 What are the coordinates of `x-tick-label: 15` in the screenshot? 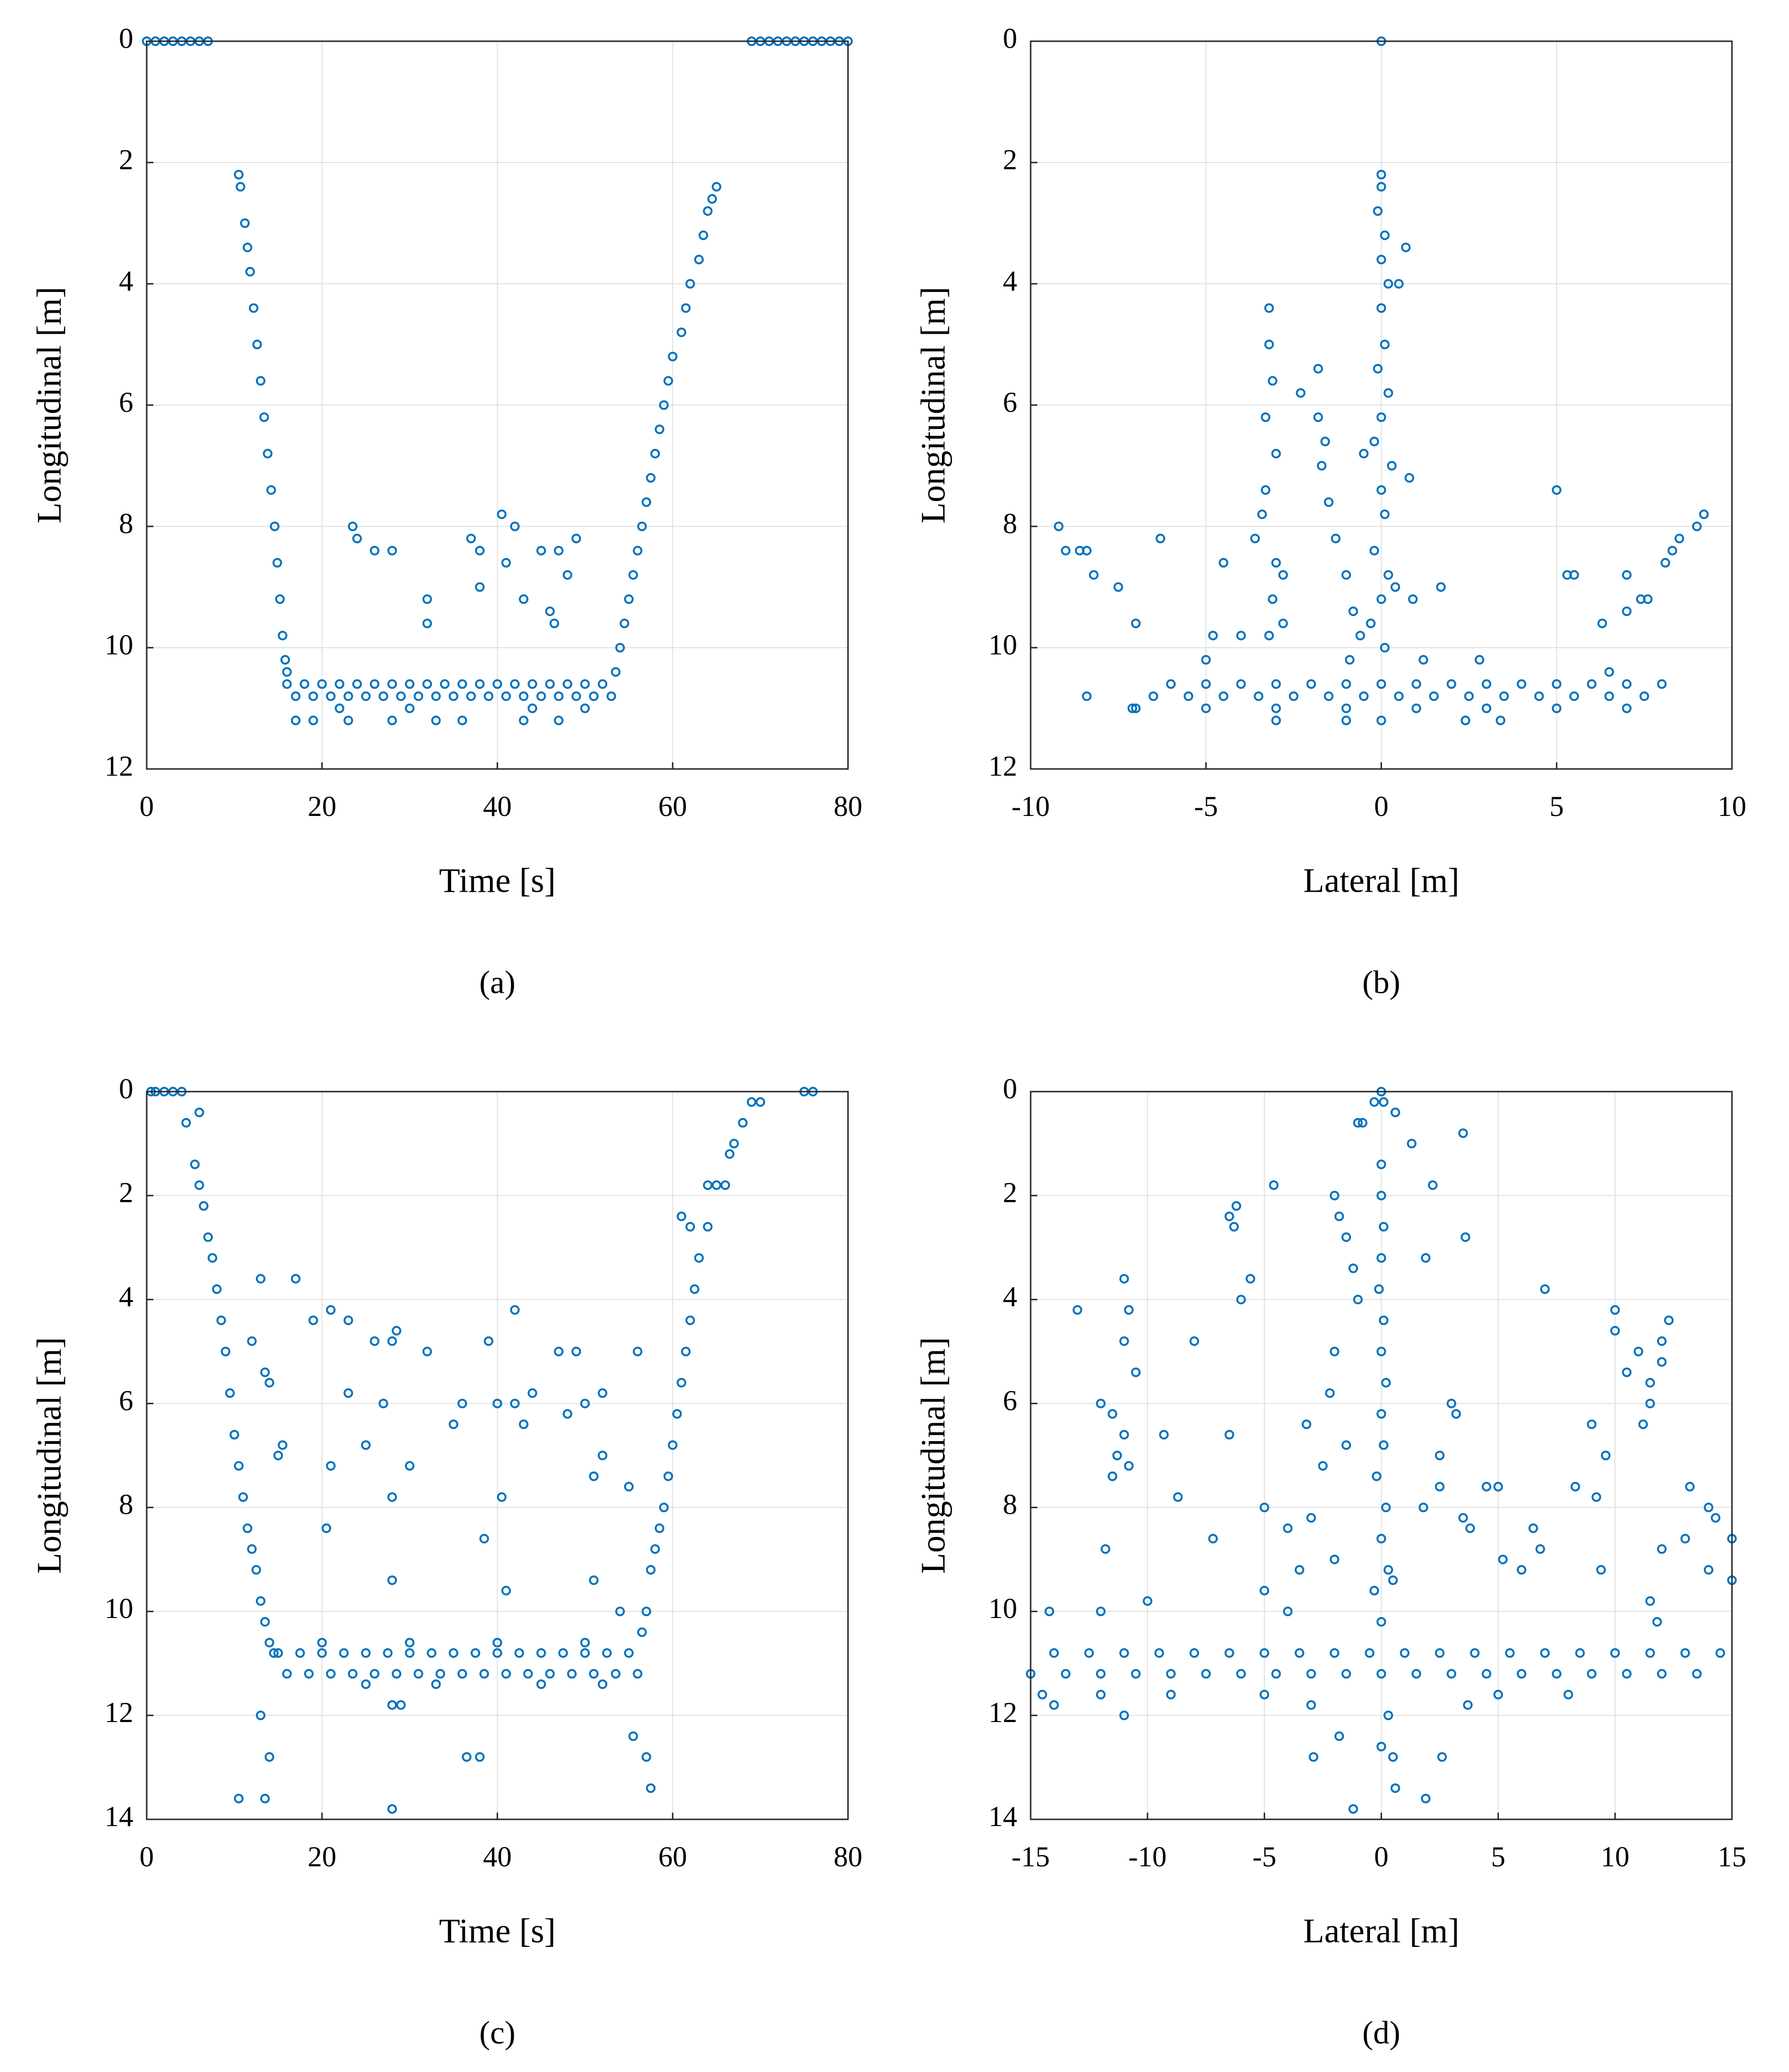 It's located at (1732, 1857).